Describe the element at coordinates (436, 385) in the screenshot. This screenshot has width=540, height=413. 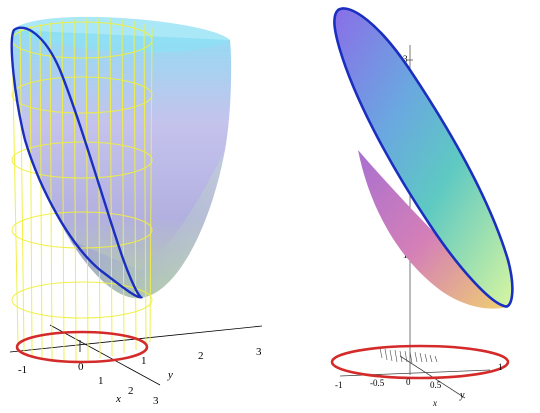
I see `x-tick-label: 0.5` at that location.